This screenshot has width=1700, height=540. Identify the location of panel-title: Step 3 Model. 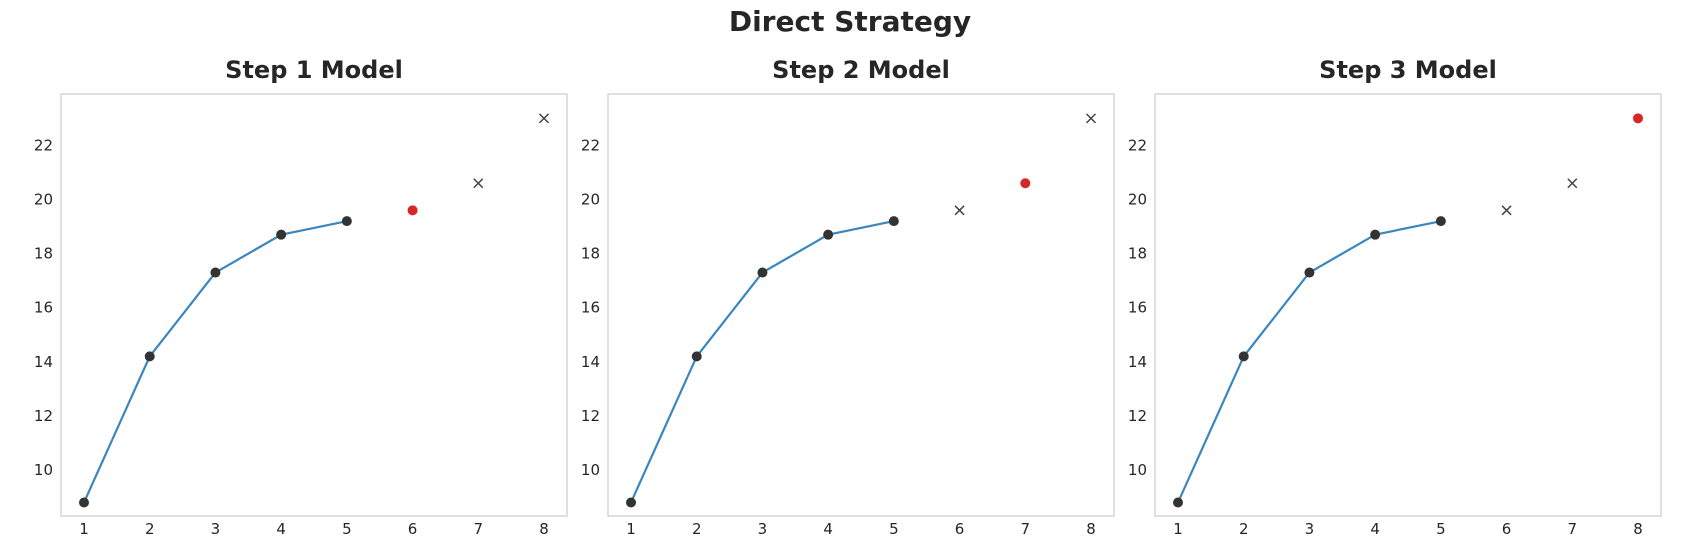
(1408, 70).